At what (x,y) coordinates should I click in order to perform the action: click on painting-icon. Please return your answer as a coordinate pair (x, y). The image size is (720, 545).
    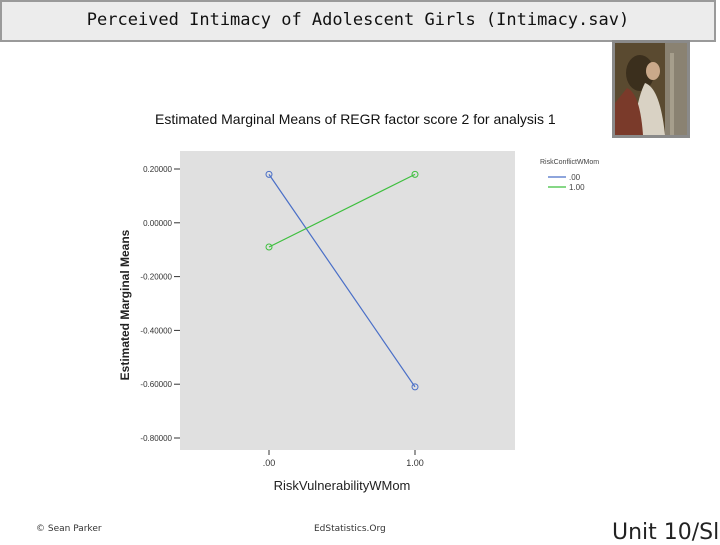
    Looking at the image, I should click on (651, 89).